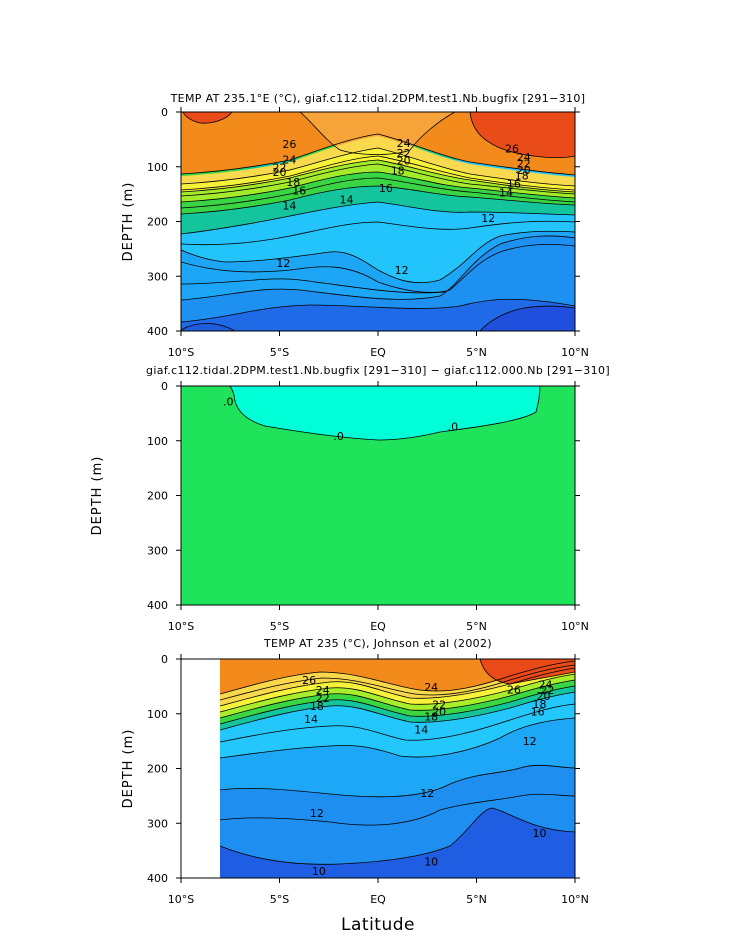  Describe the element at coordinates (340, 419) in the screenshot. I see `panel-middle-contour-labels: .0 .0 .0` at that location.